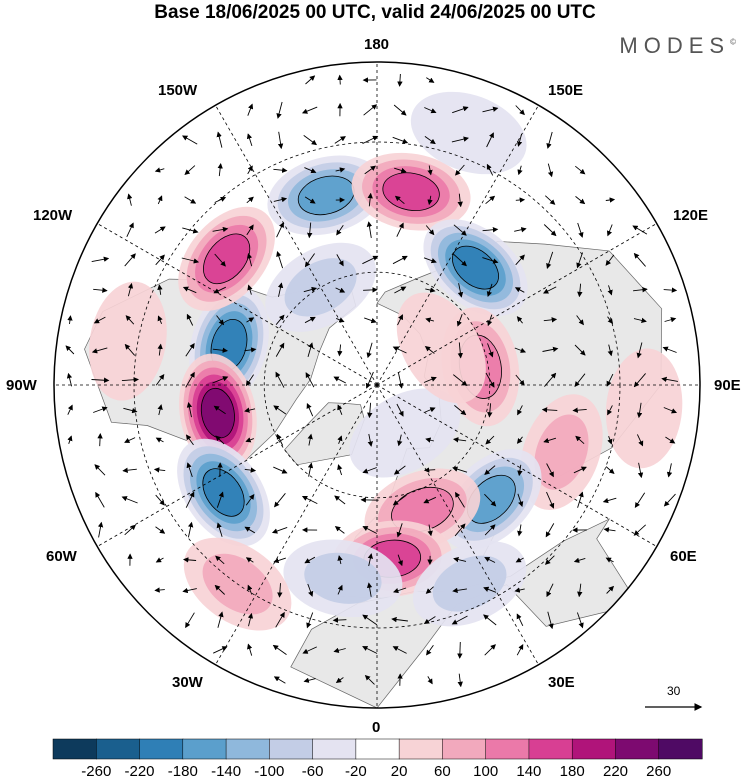 This screenshot has width=750, height=783. Describe the element at coordinates (674, 707) in the screenshot. I see `wind-reference-arrow` at that location.